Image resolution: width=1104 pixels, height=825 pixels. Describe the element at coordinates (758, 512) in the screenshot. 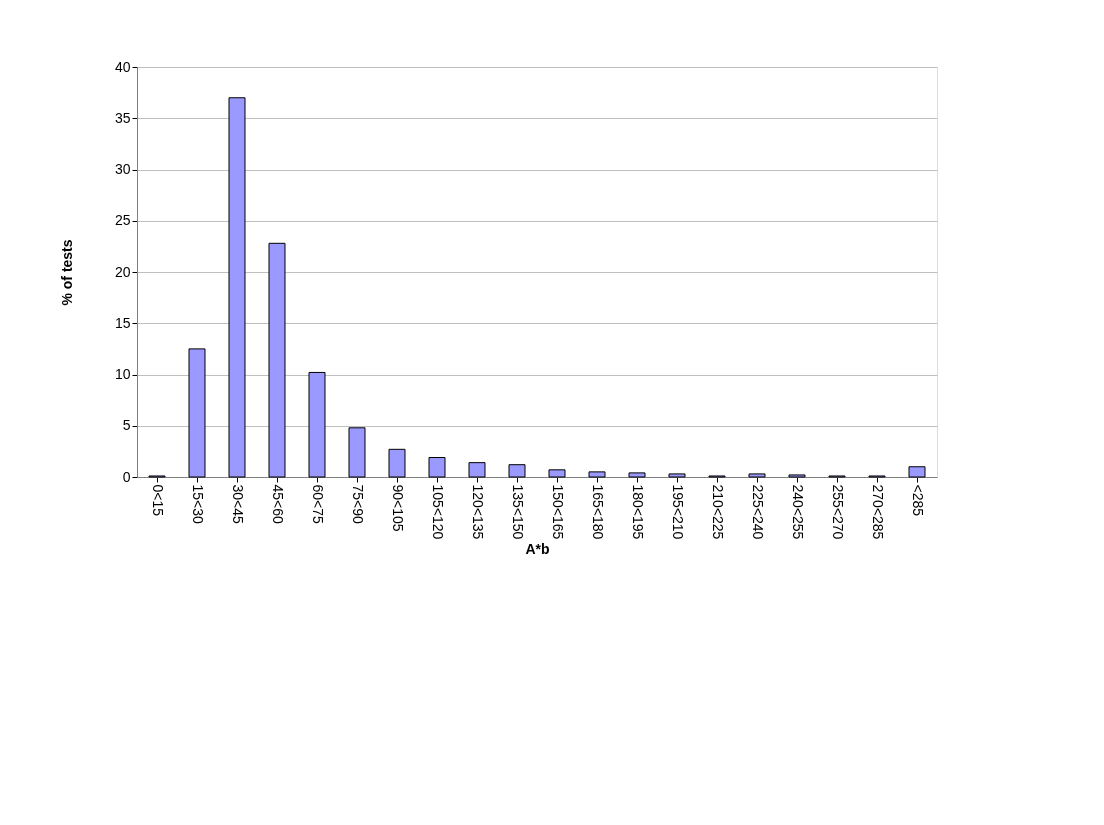

I see `x-tick-label: 225<240` at that location.